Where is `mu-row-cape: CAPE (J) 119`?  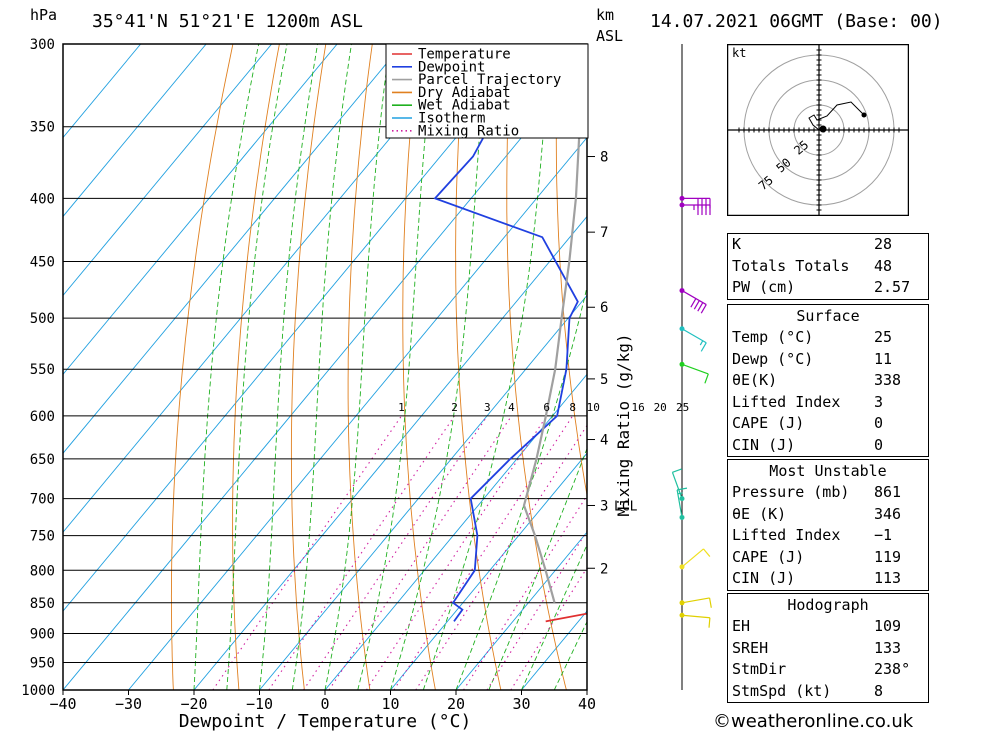
mu-row-cape: CAPE (J) 119 is located at coordinates (817, 556).